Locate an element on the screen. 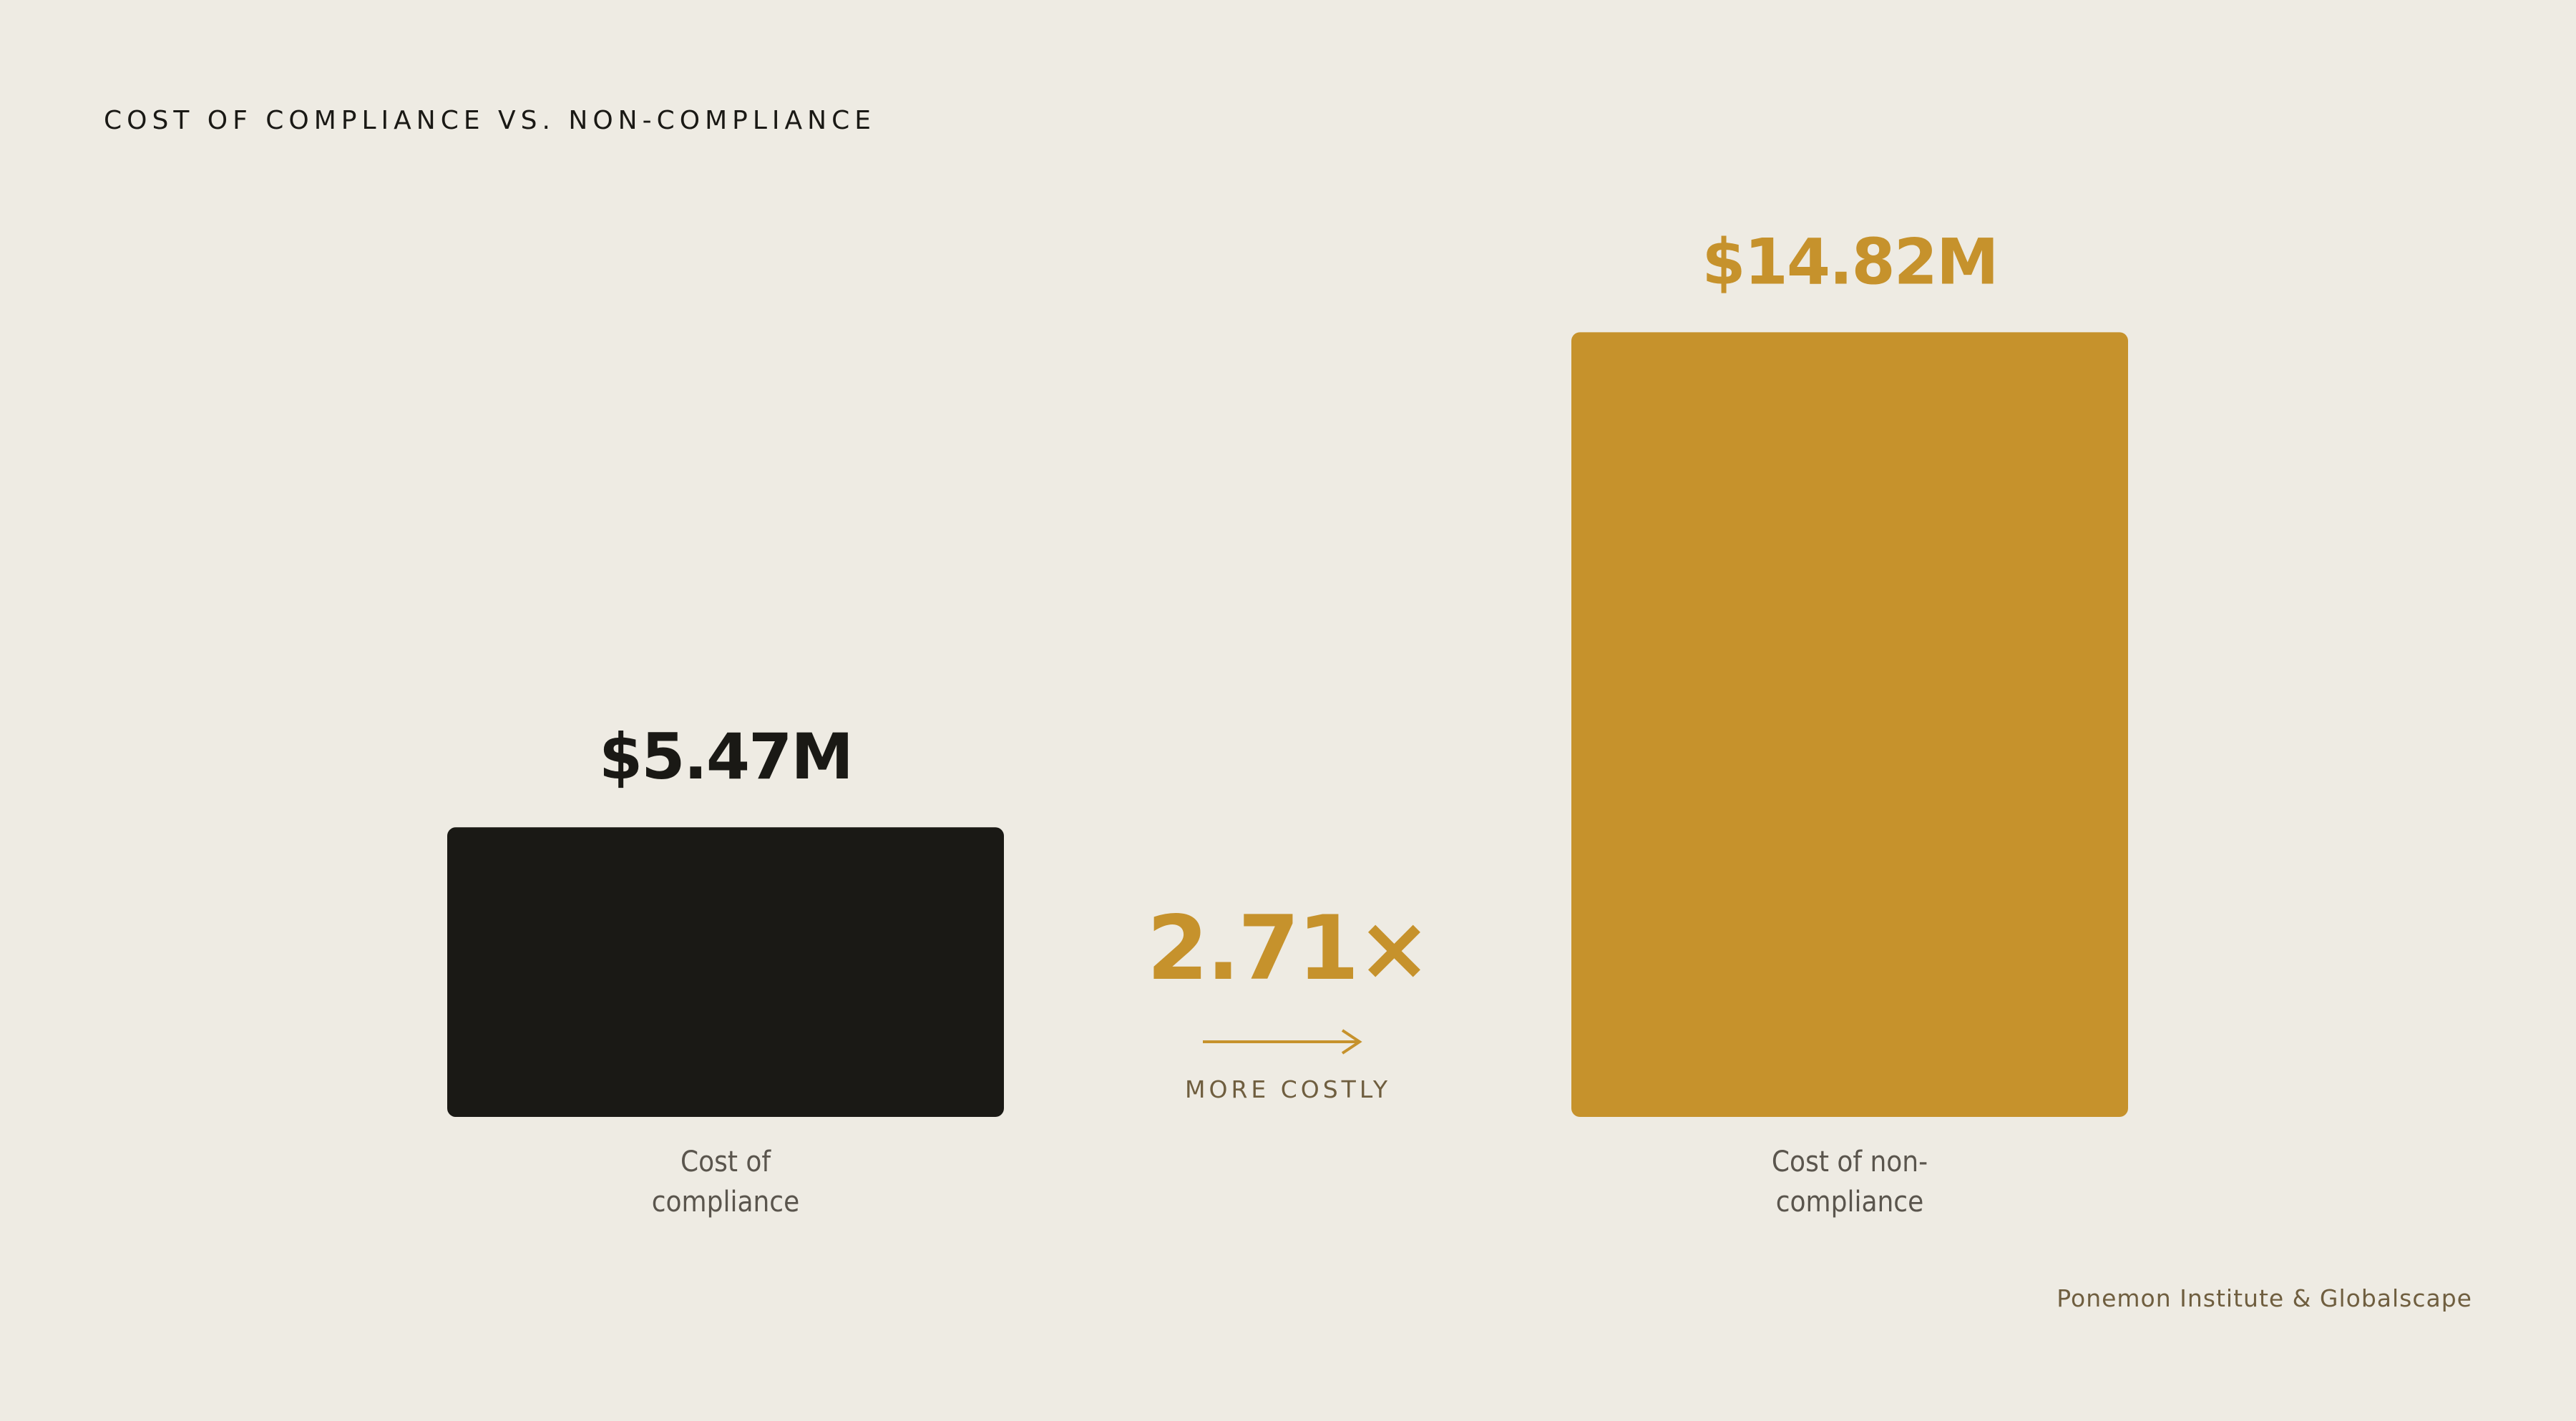  arrow is located at coordinates (1282, 1042).